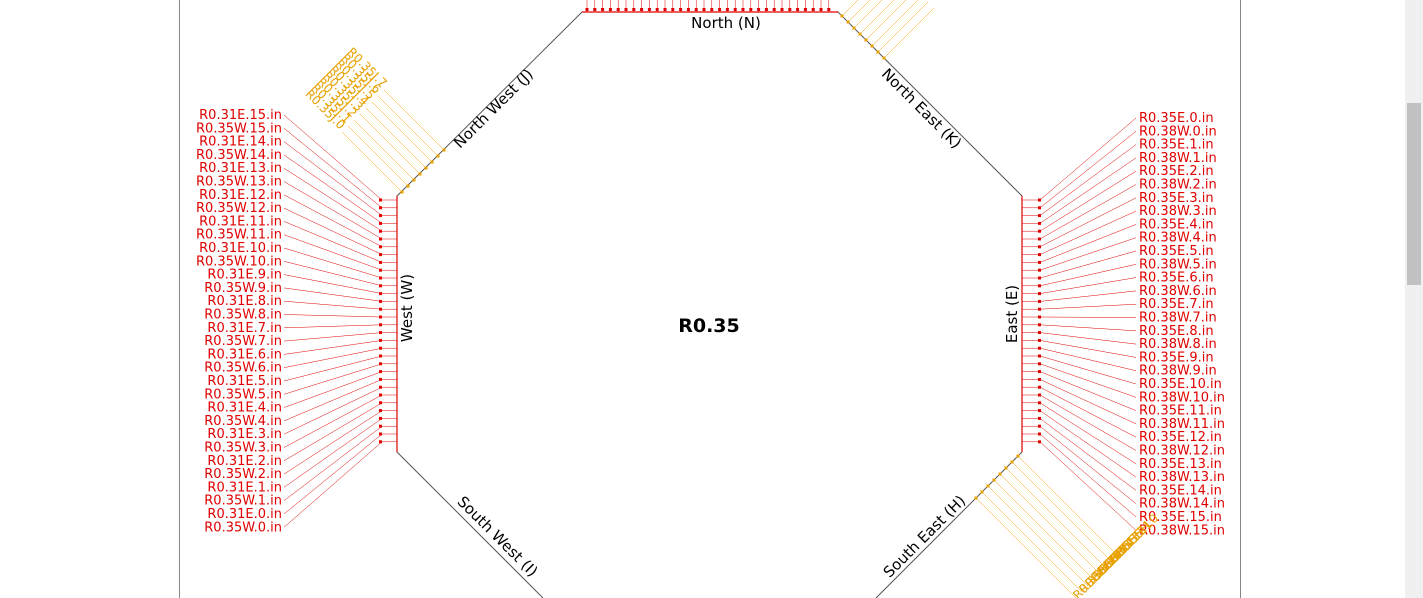  What do you see at coordinates (244, 354) in the screenshot?
I see `west-pin-label: R0.31E.6.in` at bounding box center [244, 354].